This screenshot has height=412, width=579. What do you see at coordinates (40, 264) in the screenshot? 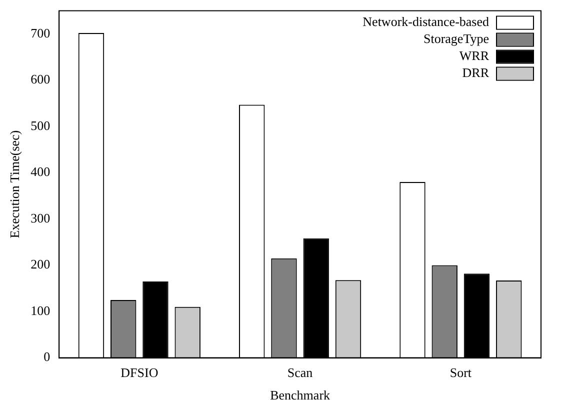
I see `y-tick-label: 200` at bounding box center [40, 264].